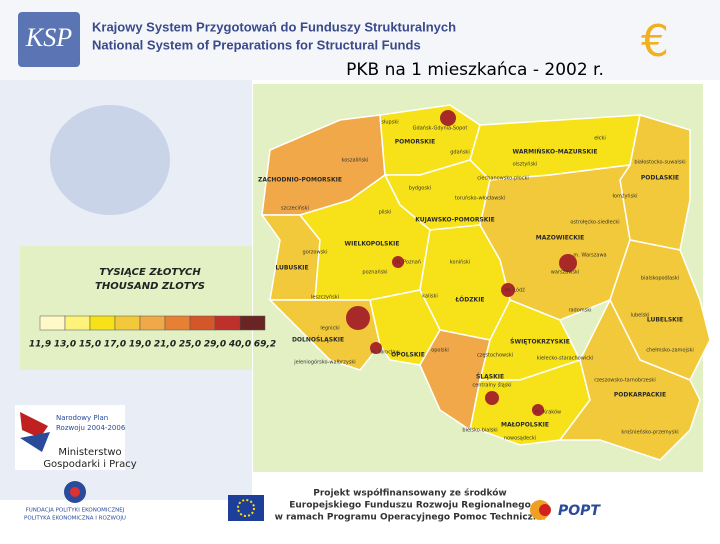 The image size is (720, 544). I want to click on legend-tick-label: 21,0, so click(165, 345).